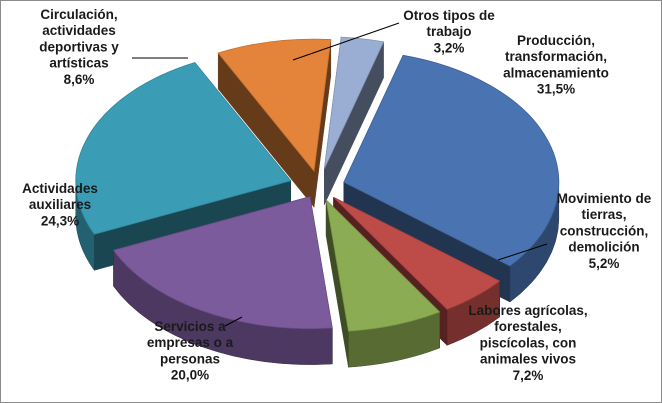  Describe the element at coordinates (79, 79) in the screenshot. I see `data-label-value: 8,6%` at that location.